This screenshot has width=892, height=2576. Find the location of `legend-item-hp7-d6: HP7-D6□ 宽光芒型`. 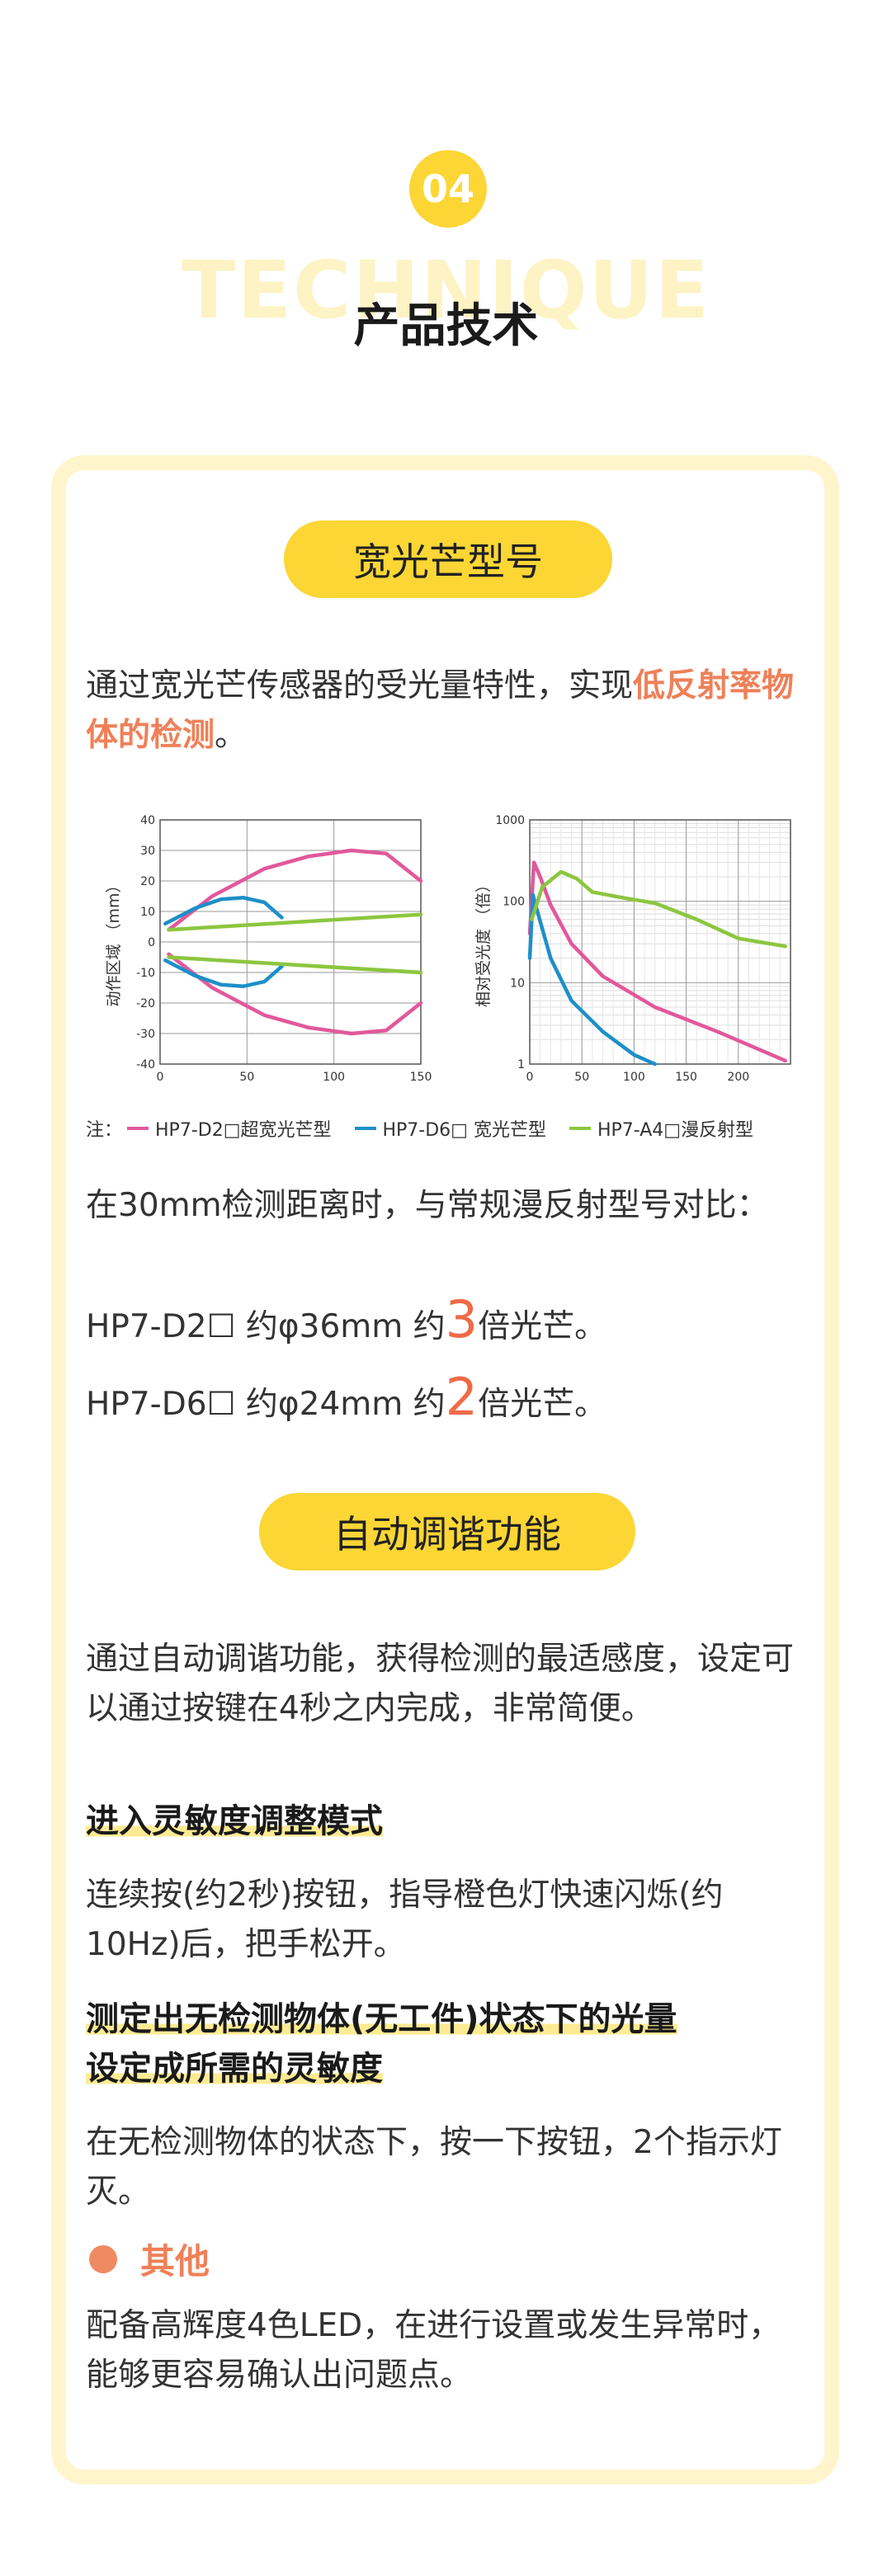

legend-item-hp7-d6: HP7-D6□ 宽光芒型 is located at coordinates (450, 1128).